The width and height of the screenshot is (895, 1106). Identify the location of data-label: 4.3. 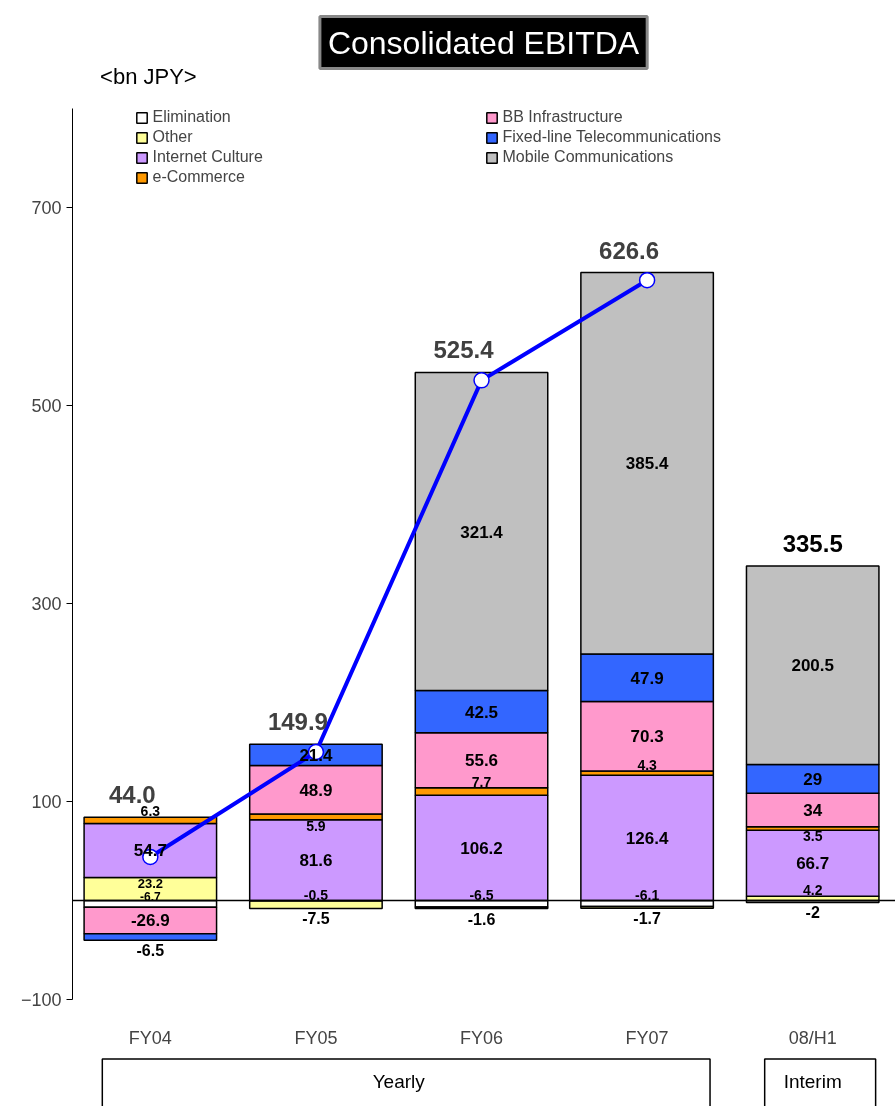
(647, 765).